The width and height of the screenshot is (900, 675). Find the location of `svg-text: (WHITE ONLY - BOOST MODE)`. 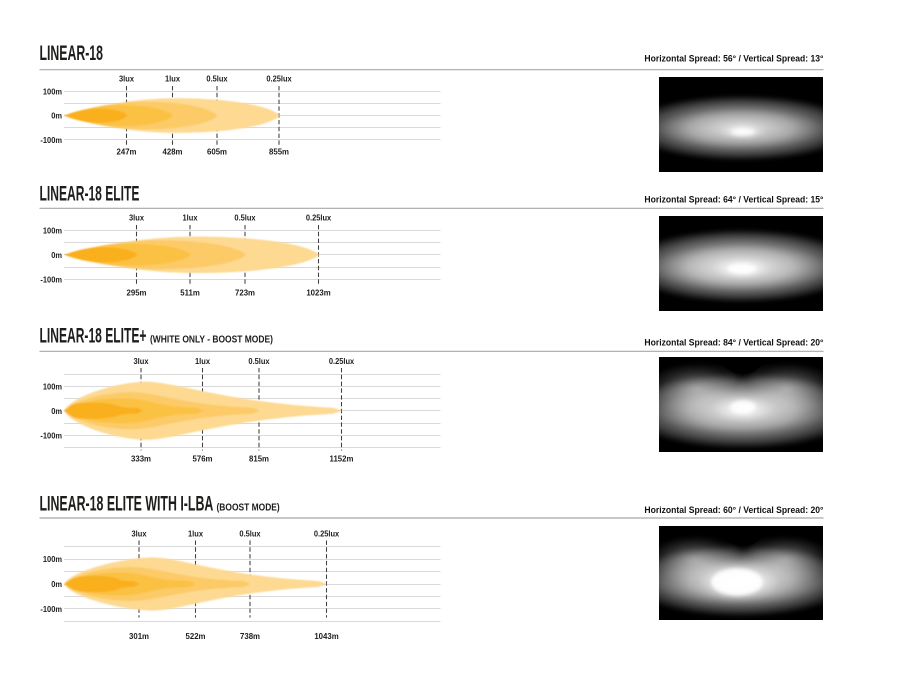

svg-text: (WHITE ONLY - BOOST MODE) is located at coordinates (211, 340).